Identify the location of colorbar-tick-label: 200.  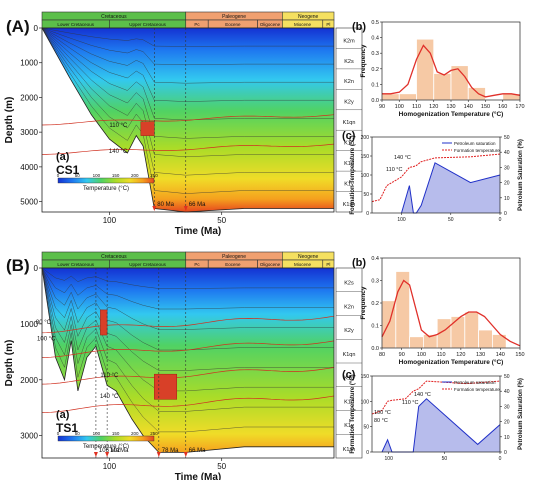
(135, 175).